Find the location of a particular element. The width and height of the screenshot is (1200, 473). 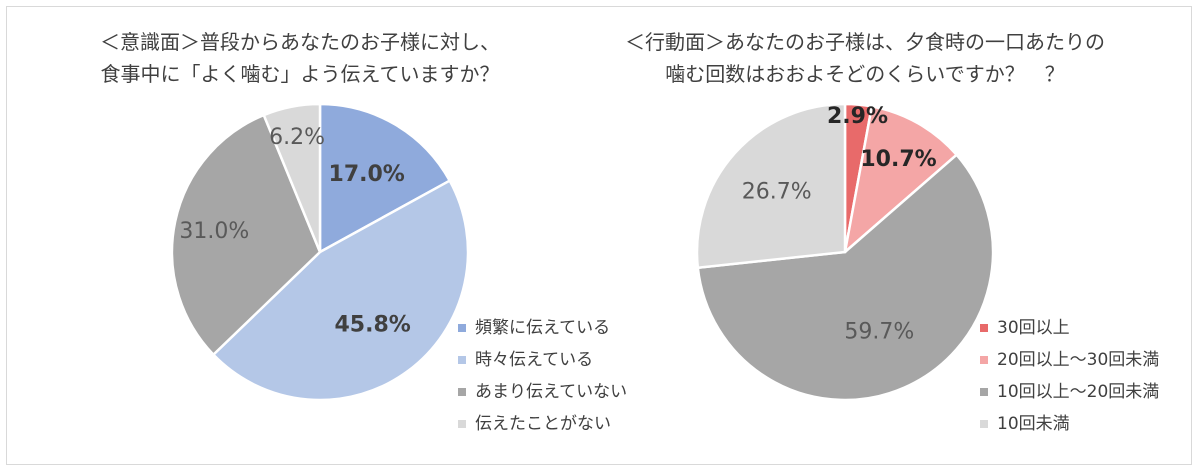

legend-label: あまり伝えていない is located at coordinates (551, 392).